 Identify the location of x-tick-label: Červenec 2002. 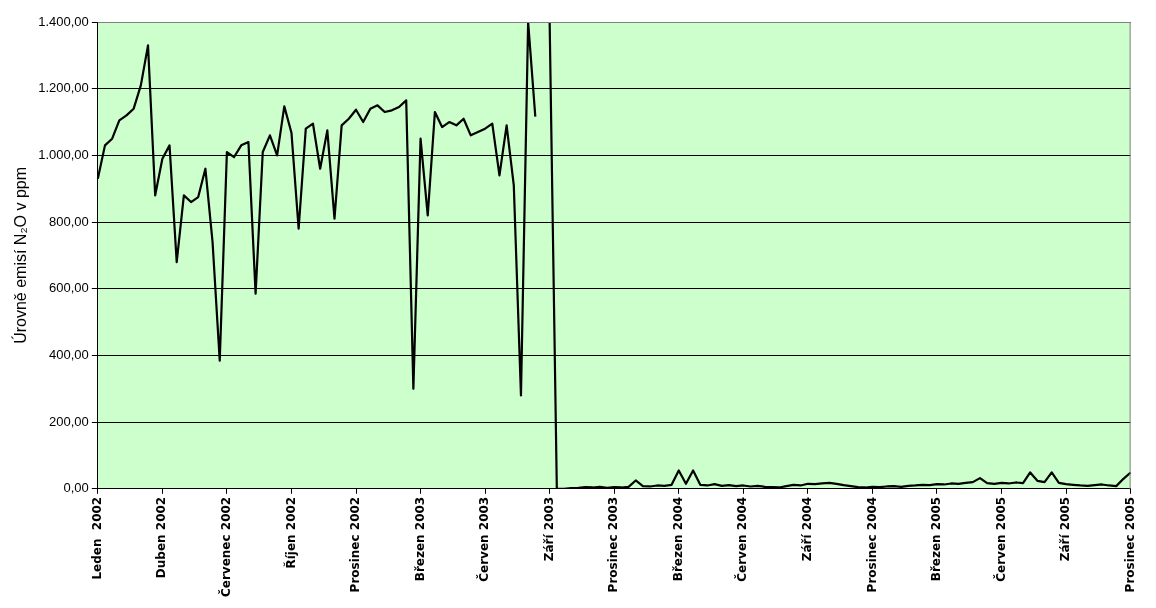
(226, 547).